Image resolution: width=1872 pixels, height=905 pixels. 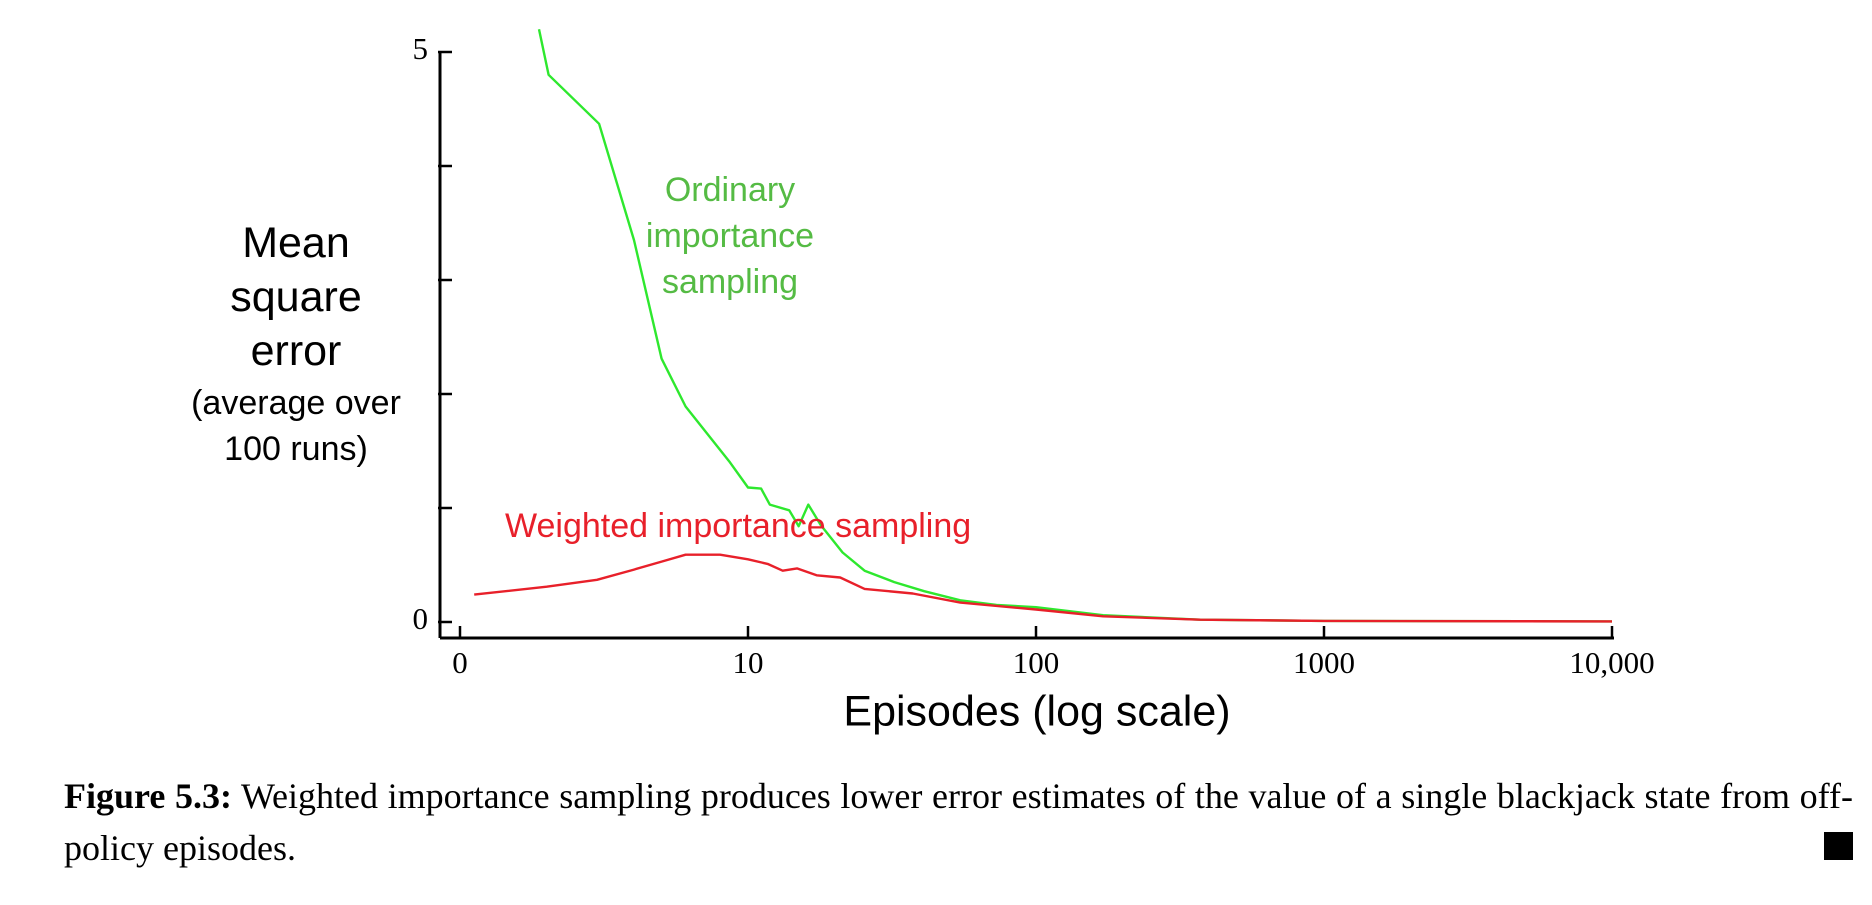 I want to click on series-label: Weighted importance sampling, so click(x=738, y=526).